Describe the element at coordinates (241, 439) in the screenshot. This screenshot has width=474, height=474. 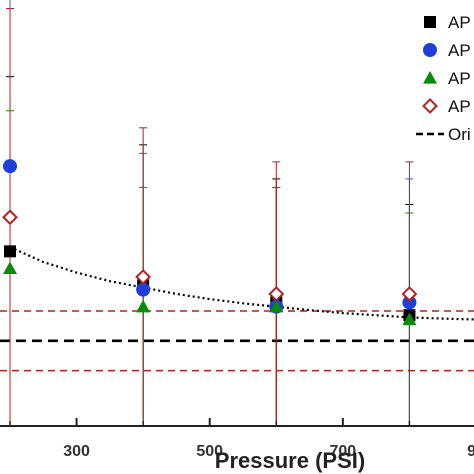
I see `x-ticks: 300 500 700 90` at that location.